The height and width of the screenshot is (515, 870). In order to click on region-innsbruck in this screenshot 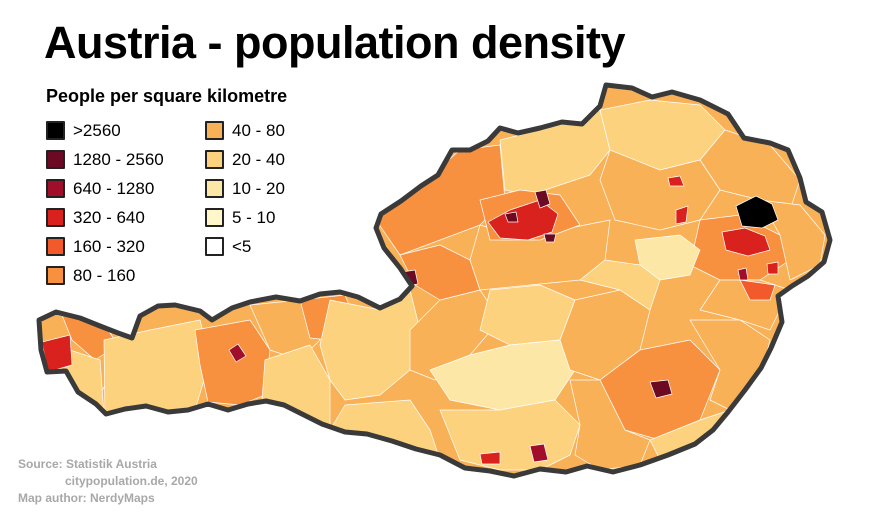, I will do `click(232, 362)`.